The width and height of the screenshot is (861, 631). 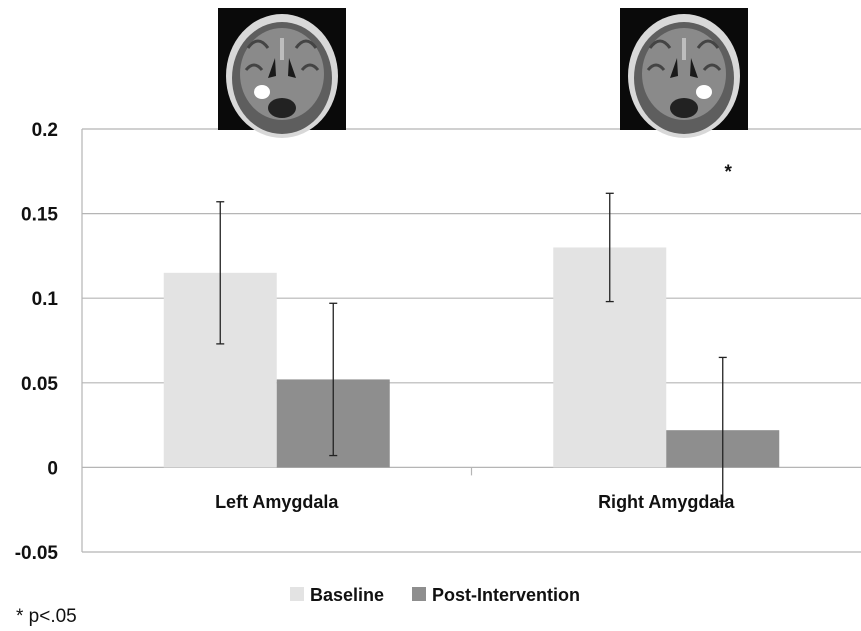 What do you see at coordinates (52, 468) in the screenshot?
I see `y-tick-label: 0` at bounding box center [52, 468].